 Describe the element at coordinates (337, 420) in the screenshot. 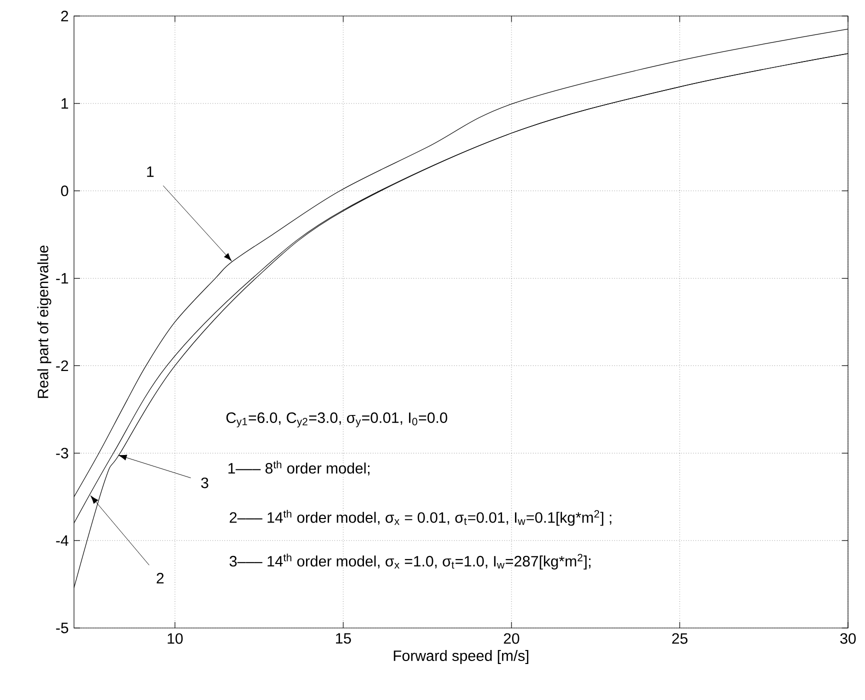

I see `text: C$_{y1}$=6.0, C$_{y2}$=3.0, σ$_{y}$=0.01, I$_{0}$=0.0` at that location.